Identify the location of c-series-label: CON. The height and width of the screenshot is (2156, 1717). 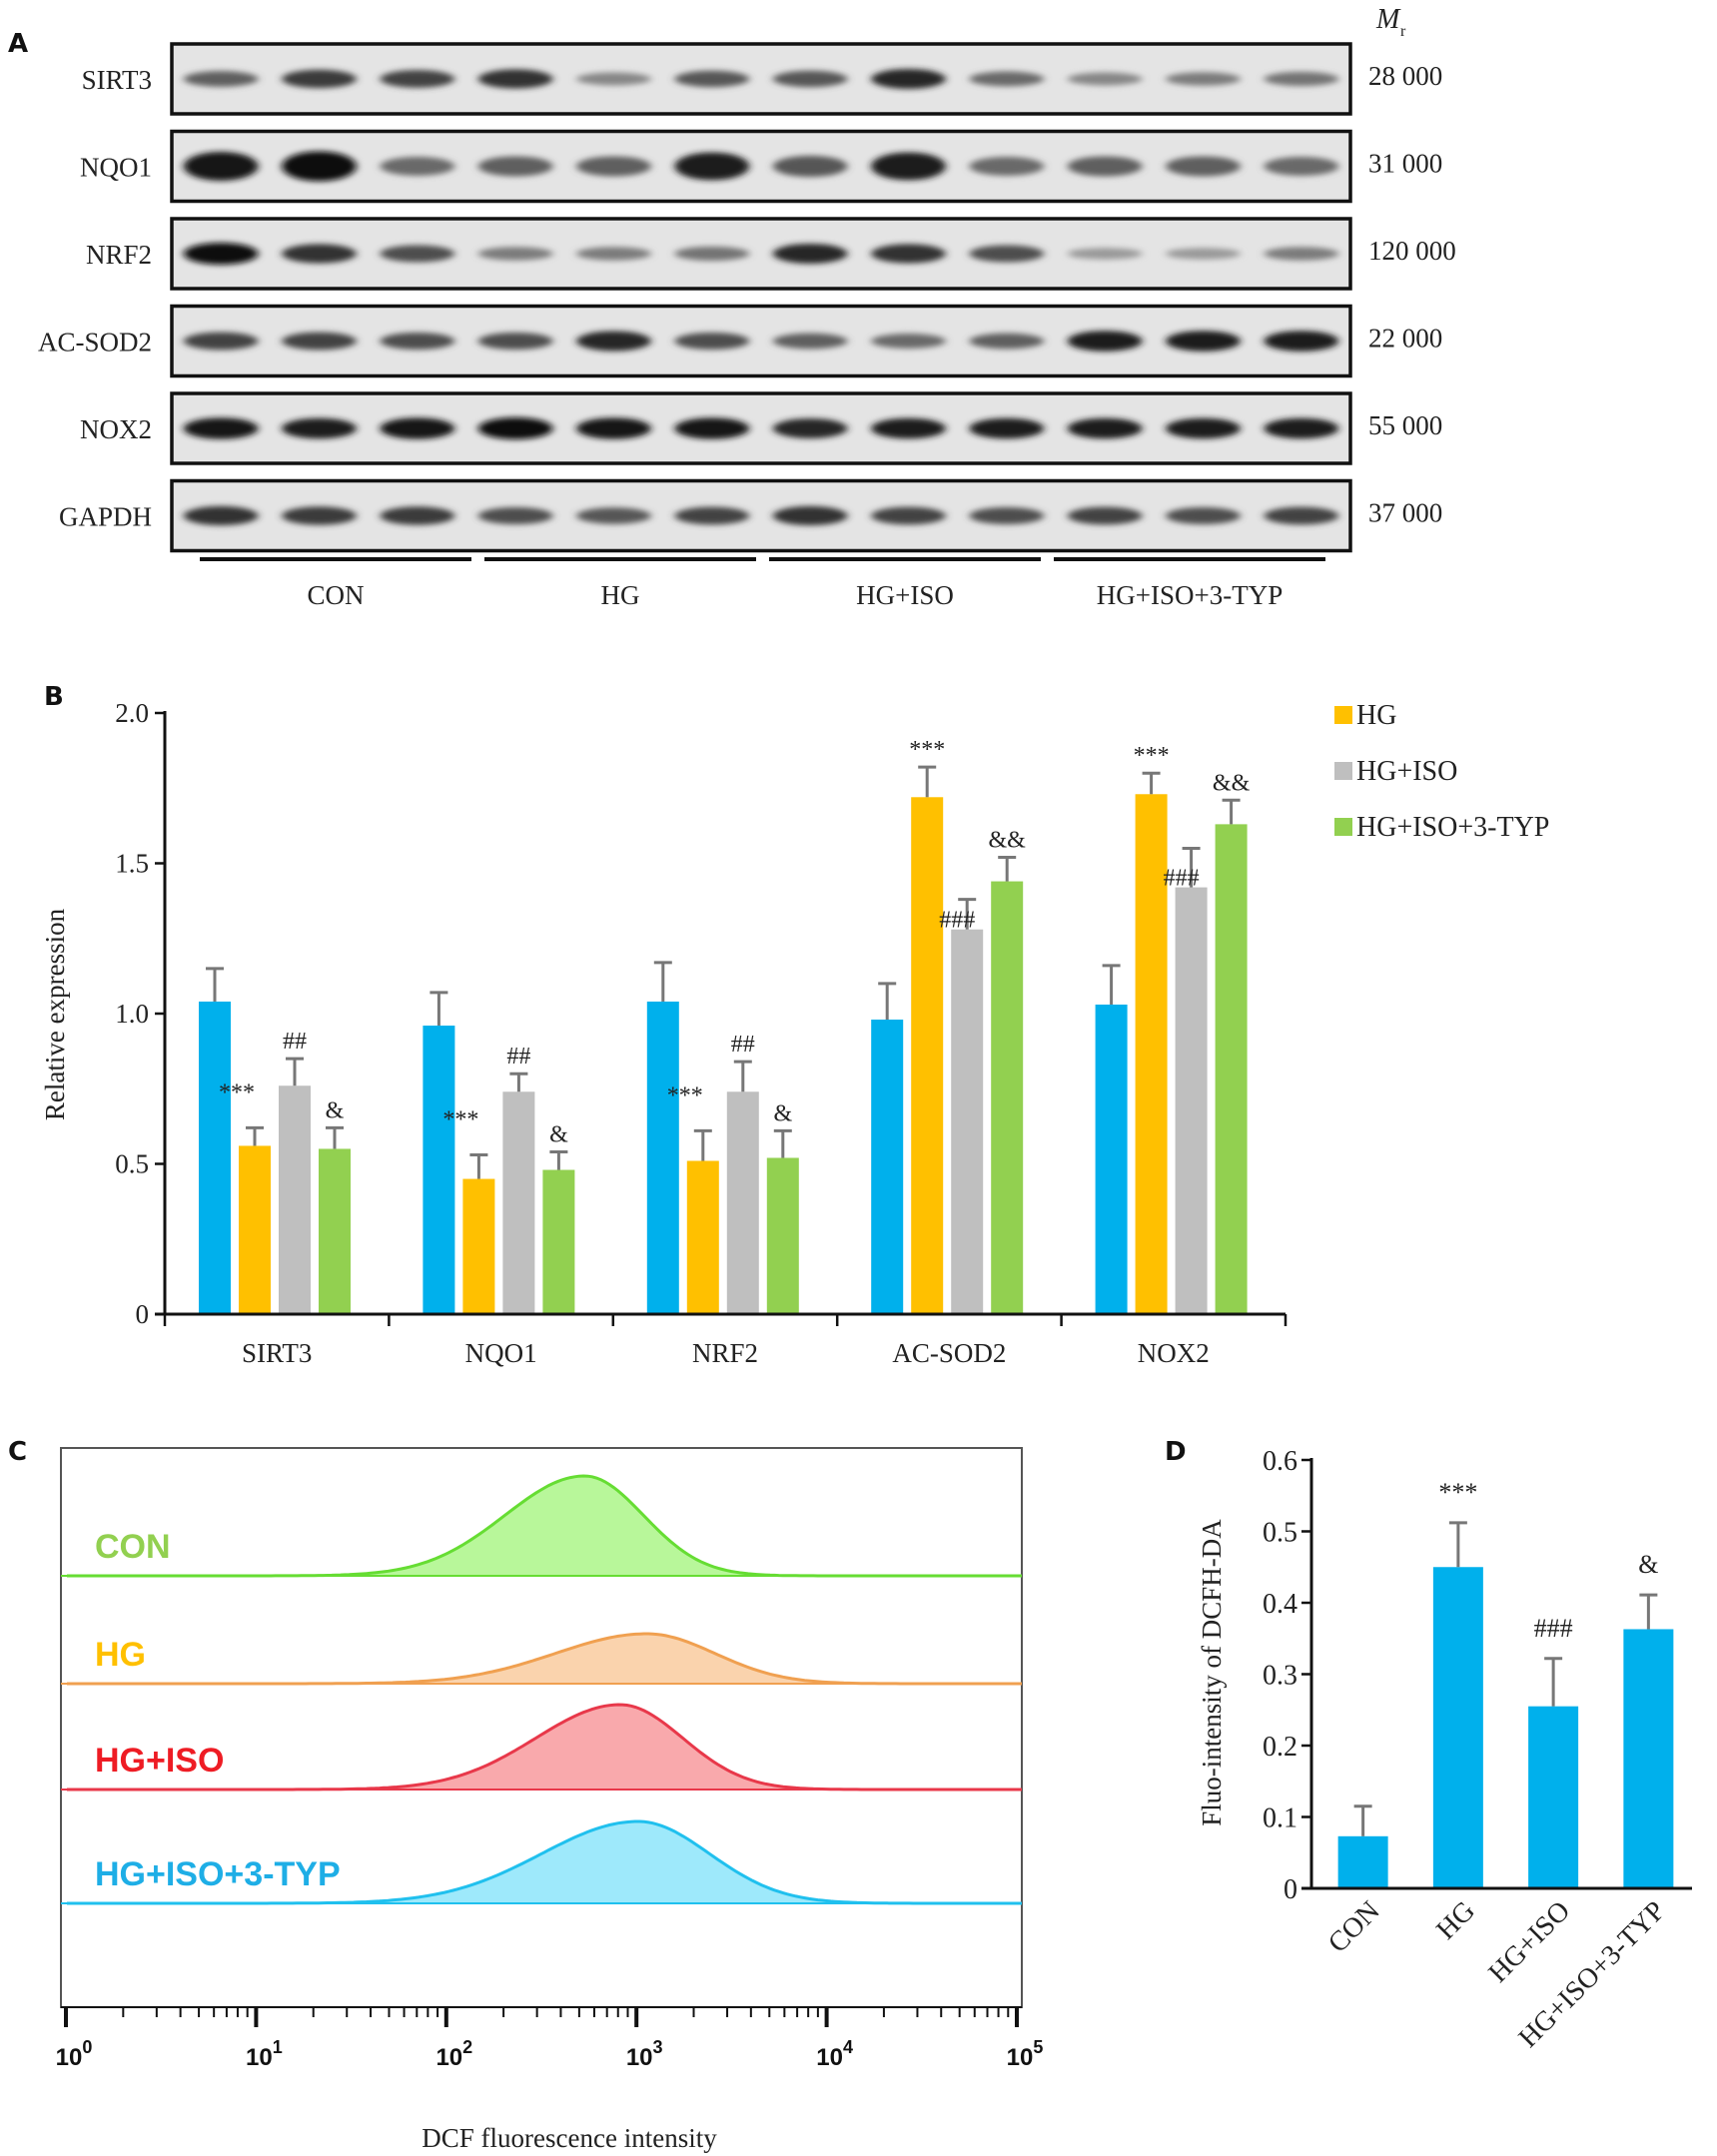
(133, 1547).